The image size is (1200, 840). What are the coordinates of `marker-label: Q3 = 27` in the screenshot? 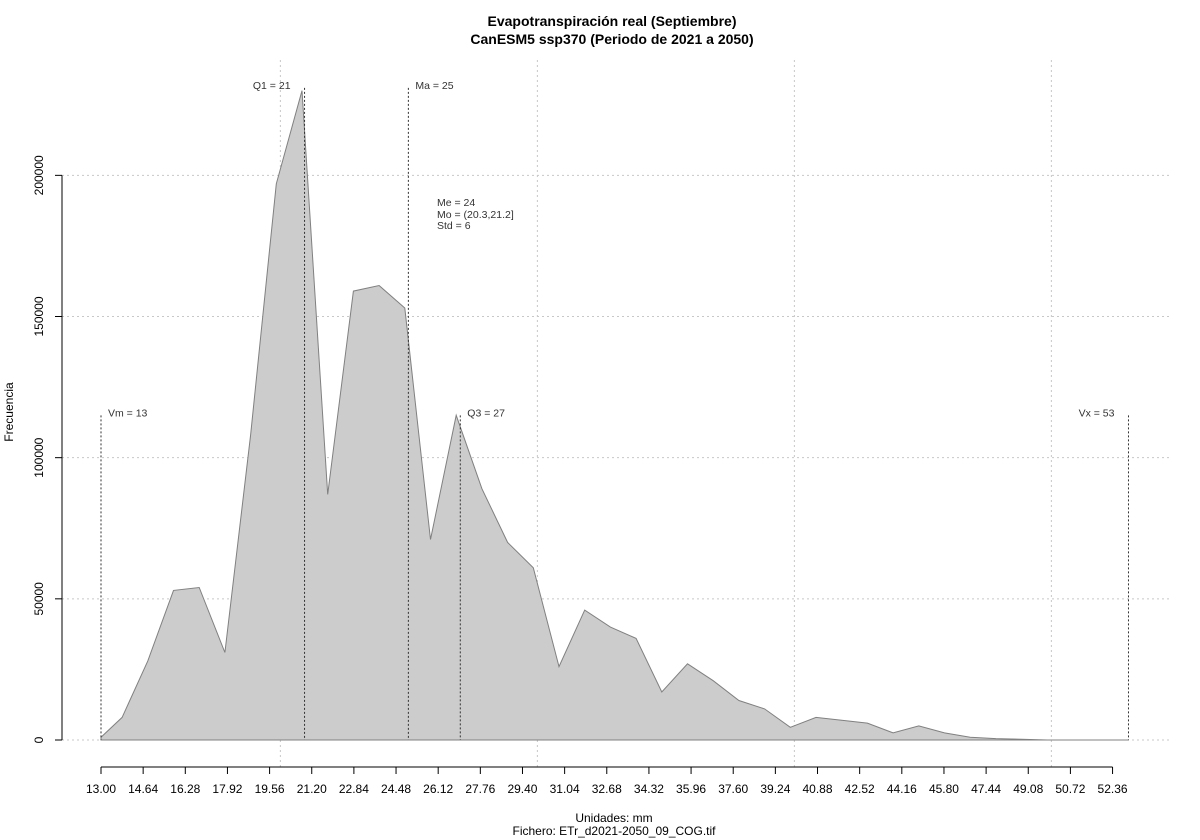 It's located at (486, 413).